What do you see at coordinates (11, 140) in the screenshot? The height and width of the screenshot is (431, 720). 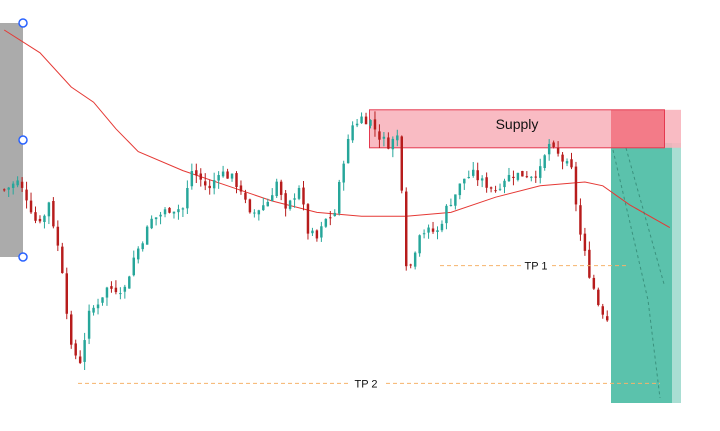 I see `selection-zone` at bounding box center [11, 140].